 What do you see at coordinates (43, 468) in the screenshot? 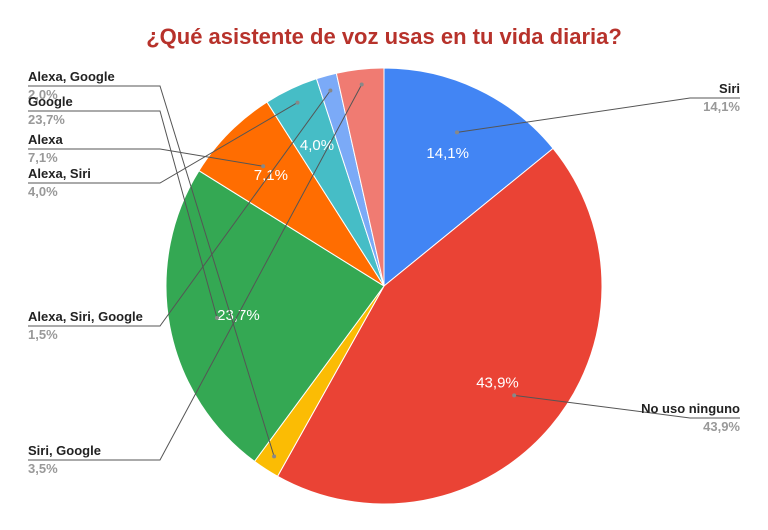
I see `legend-value-siri-google: 3,5%` at bounding box center [43, 468].